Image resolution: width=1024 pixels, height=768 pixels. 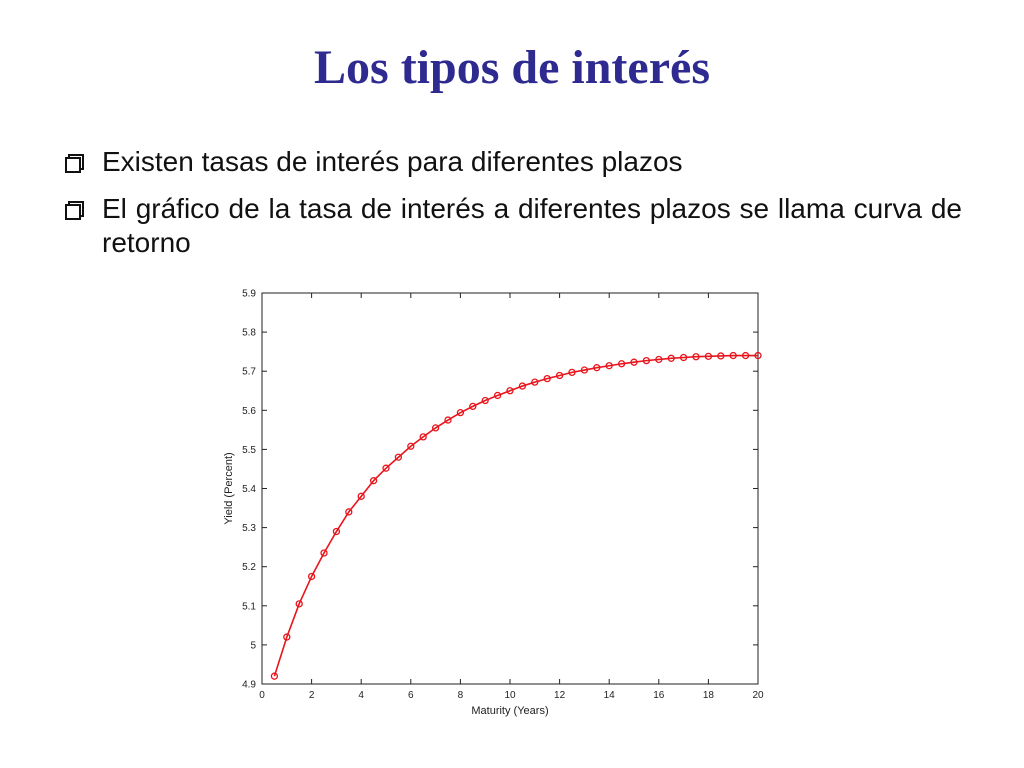 I want to click on slide-title: Los tipos de interés, so click(x=512, y=67).